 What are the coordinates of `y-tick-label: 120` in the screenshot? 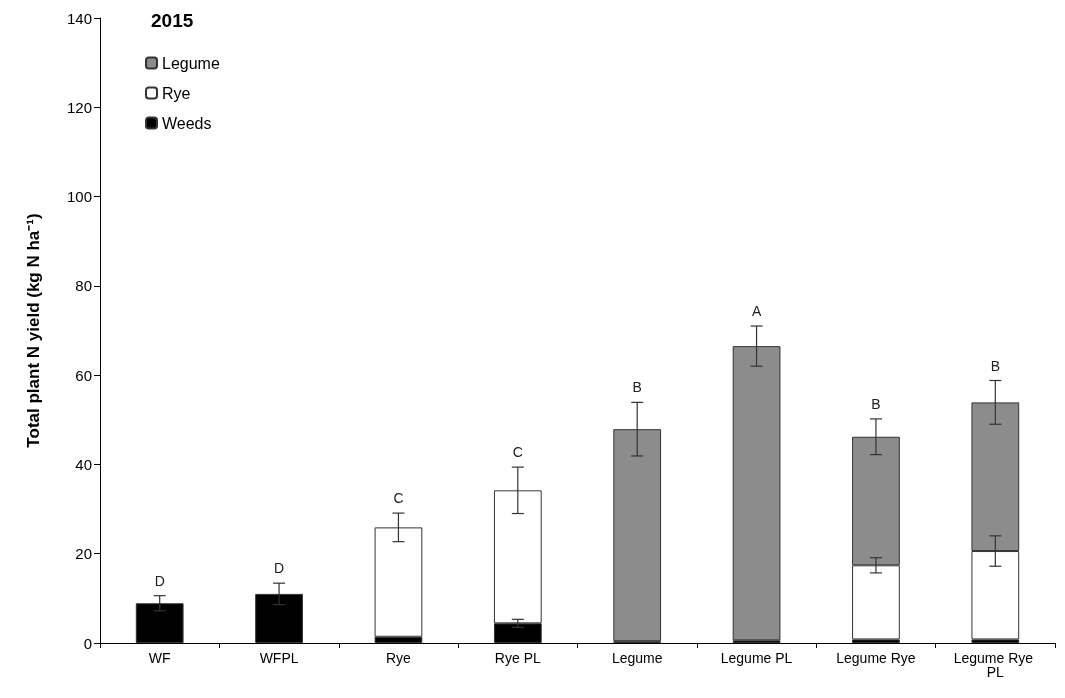 It's located at (79, 107).